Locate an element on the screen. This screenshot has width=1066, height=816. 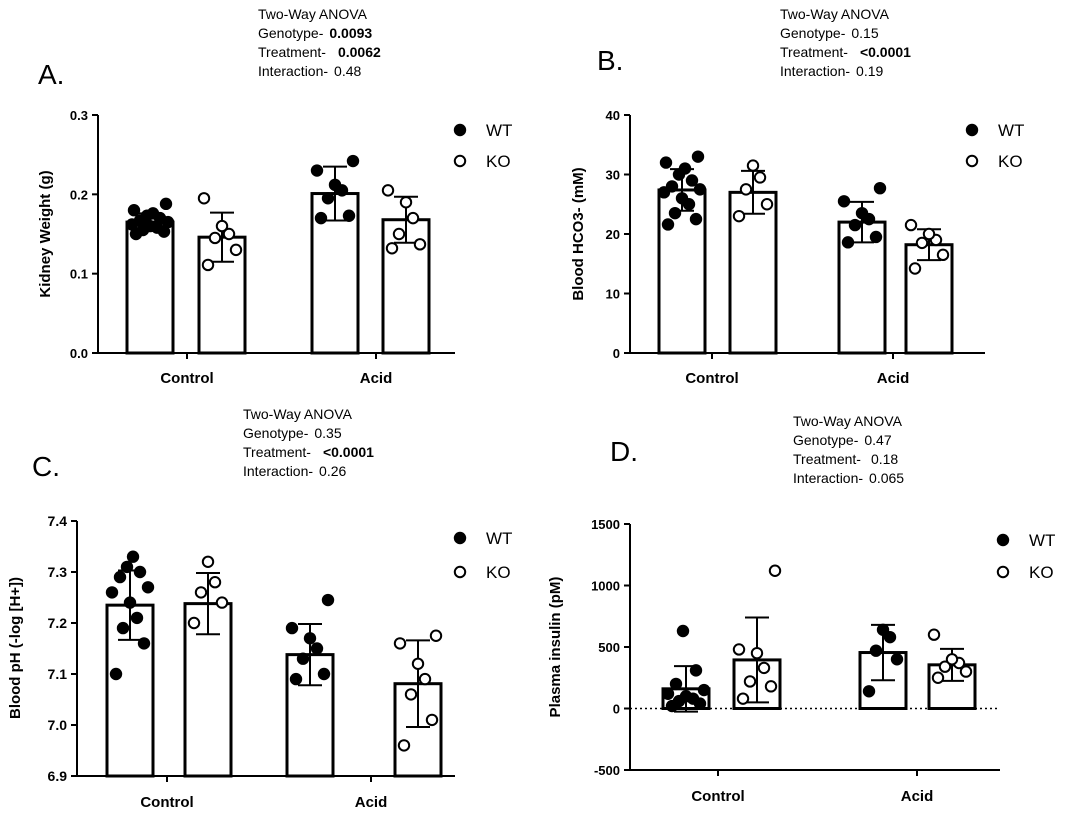
anova-row-genotype: Genotype- 0.35 is located at coordinates (292, 433).